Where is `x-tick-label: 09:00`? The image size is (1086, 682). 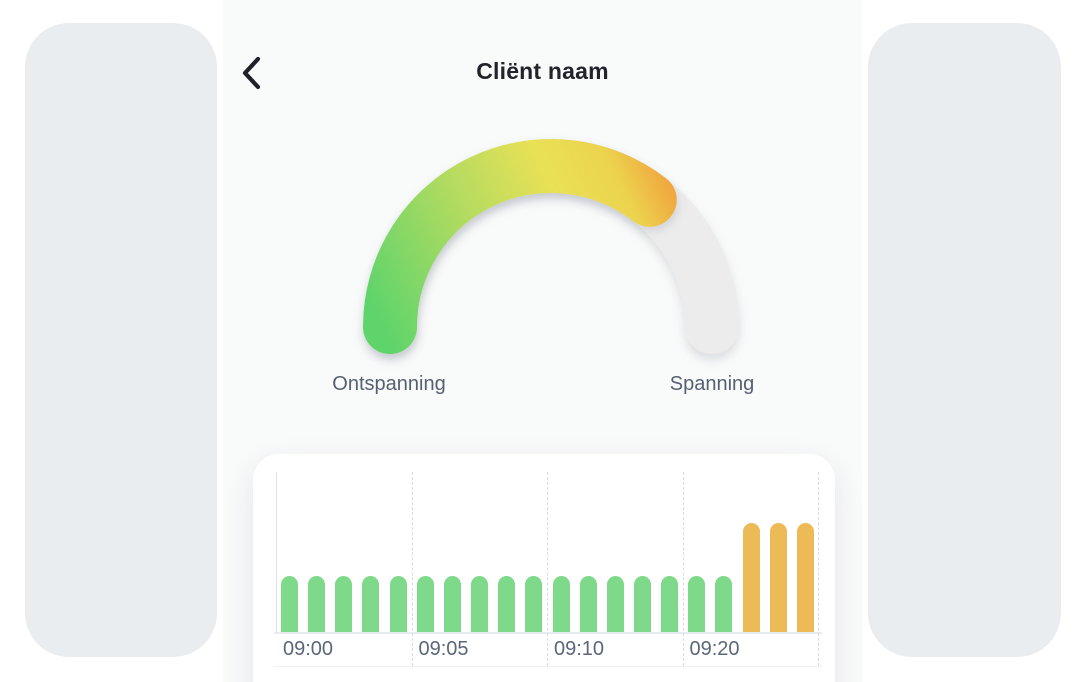 x-tick-label: 09:00 is located at coordinates (308, 649).